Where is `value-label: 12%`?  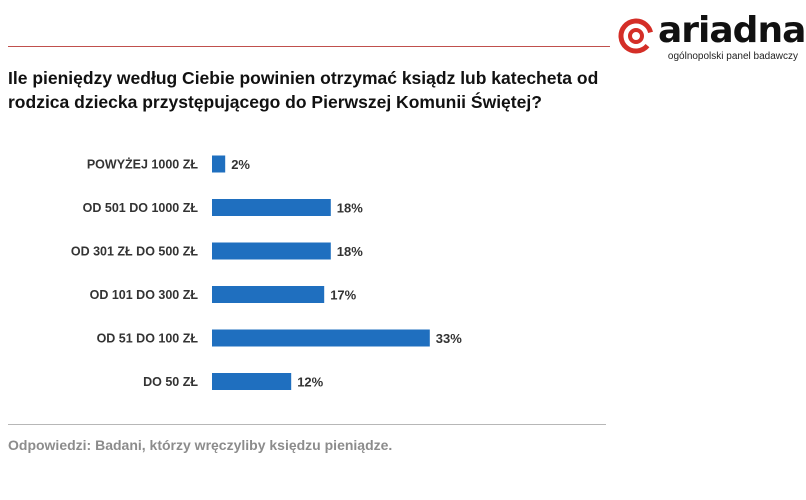 value-label: 12% is located at coordinates (310, 382).